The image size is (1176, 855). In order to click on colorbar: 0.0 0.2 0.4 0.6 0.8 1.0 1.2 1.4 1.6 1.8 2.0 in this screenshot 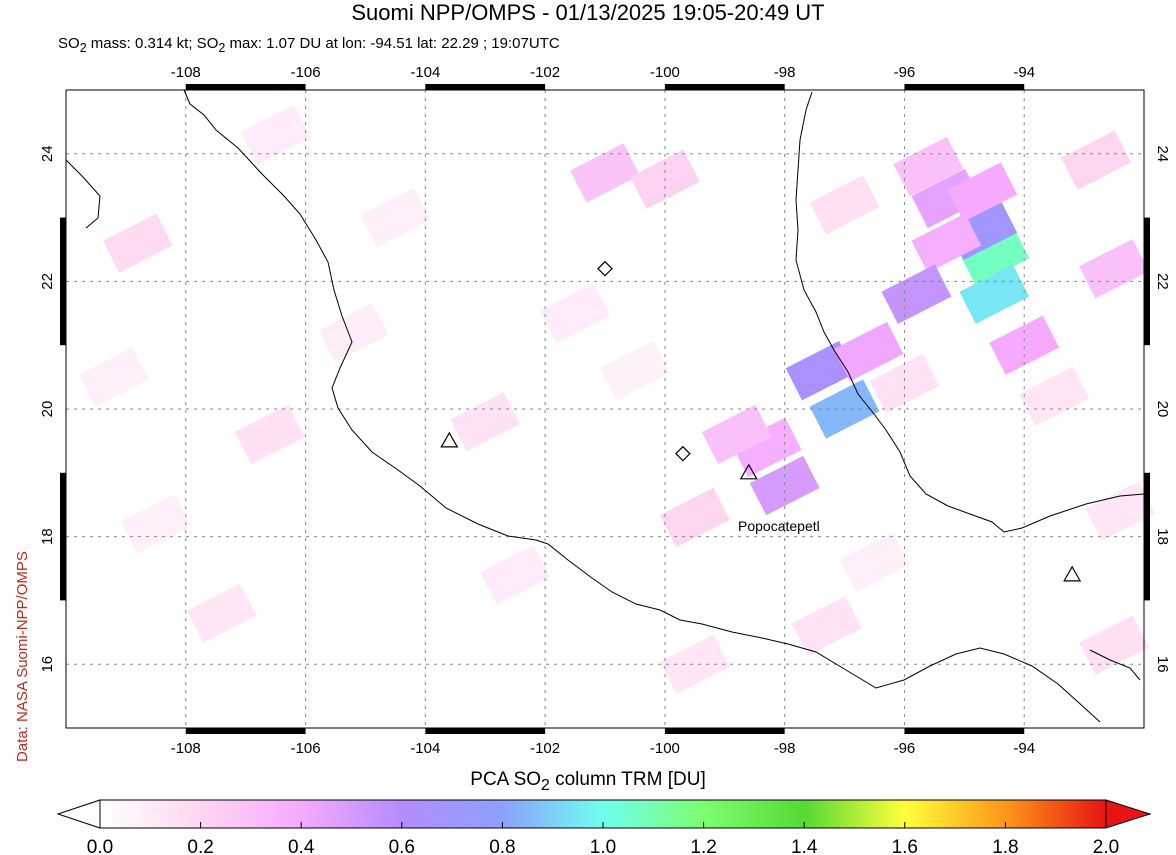, I will do `click(604, 827)`.